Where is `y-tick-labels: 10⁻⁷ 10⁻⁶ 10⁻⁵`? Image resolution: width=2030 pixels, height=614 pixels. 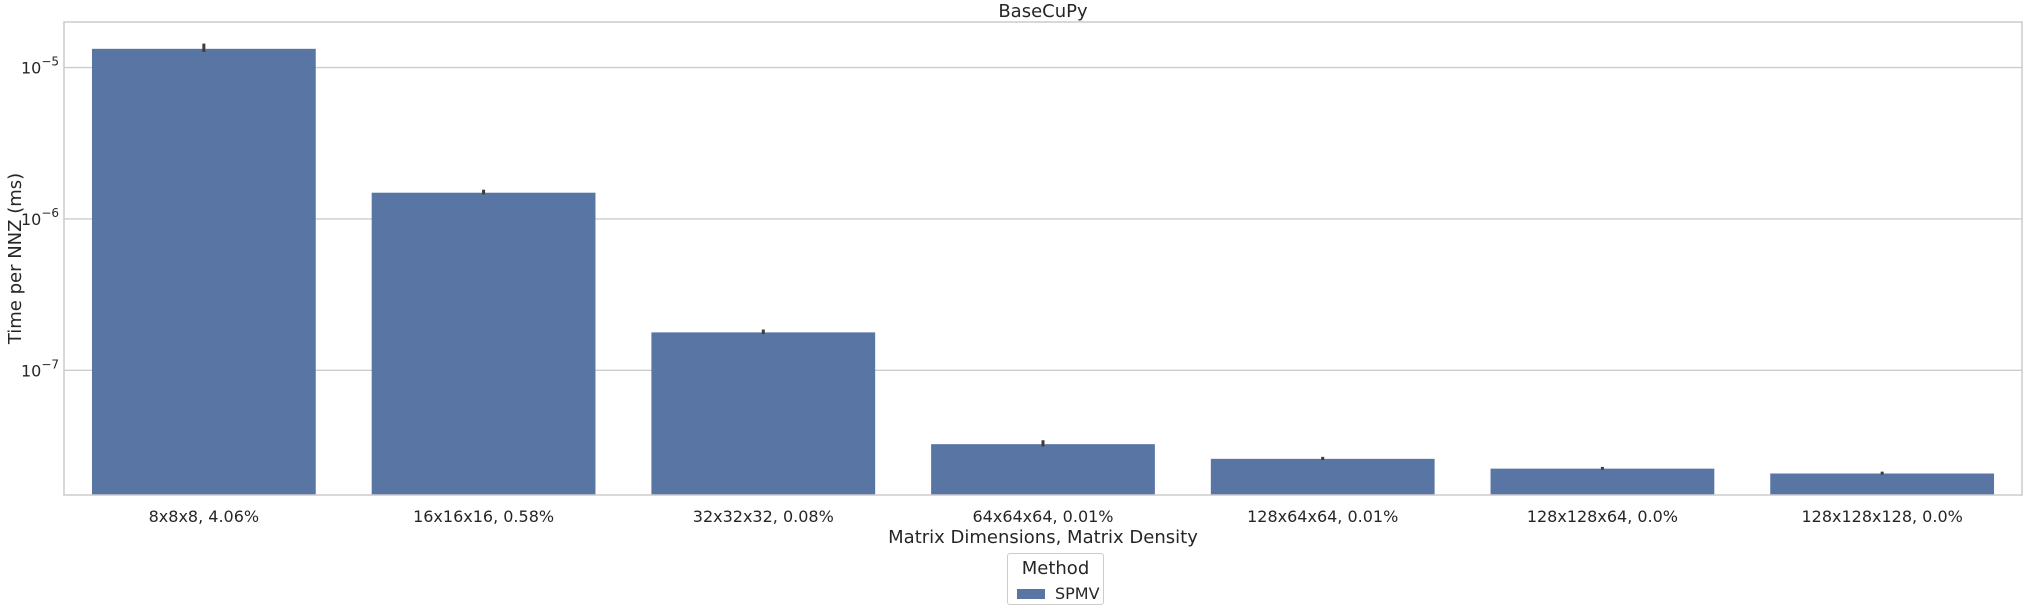 y-tick-labels: 10⁻⁷ 10⁻⁶ 10⁻⁵ is located at coordinates (40, 218).